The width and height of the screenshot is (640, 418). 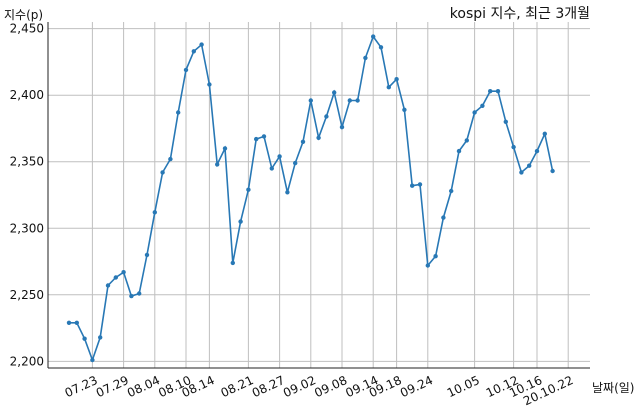 I want to click on y-tick-label: 2,450, so click(x=27, y=29).